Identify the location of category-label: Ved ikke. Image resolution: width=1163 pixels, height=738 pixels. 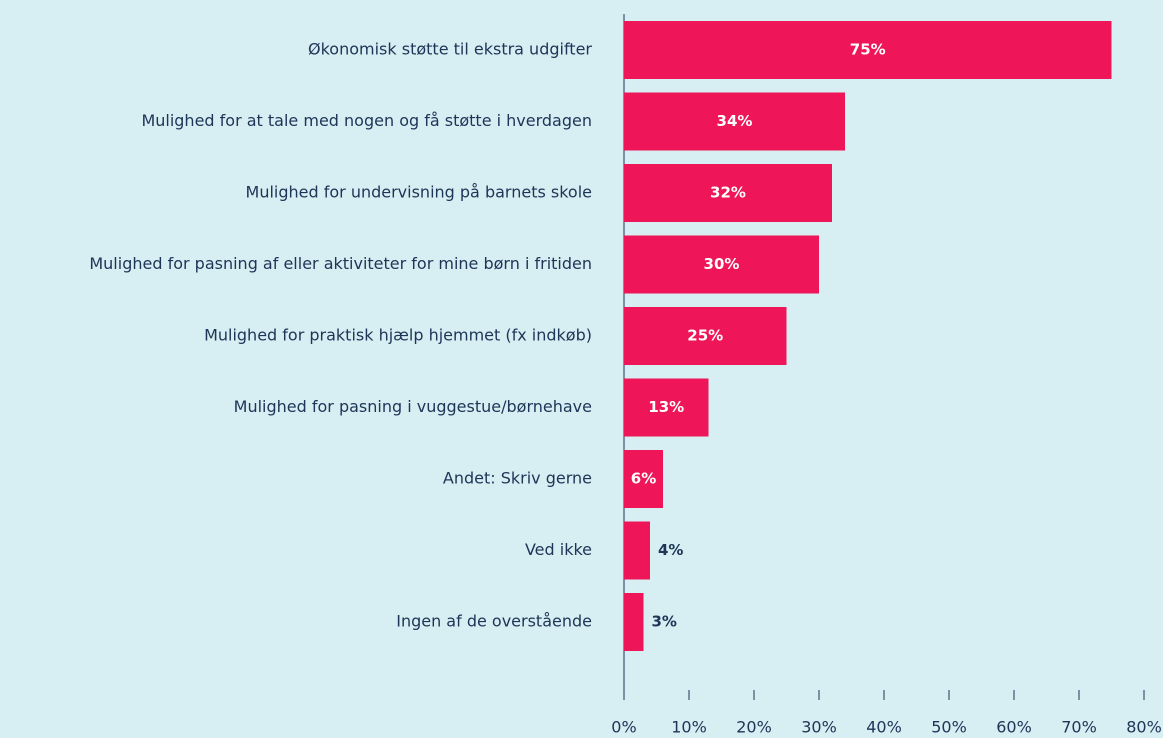
(558, 549).